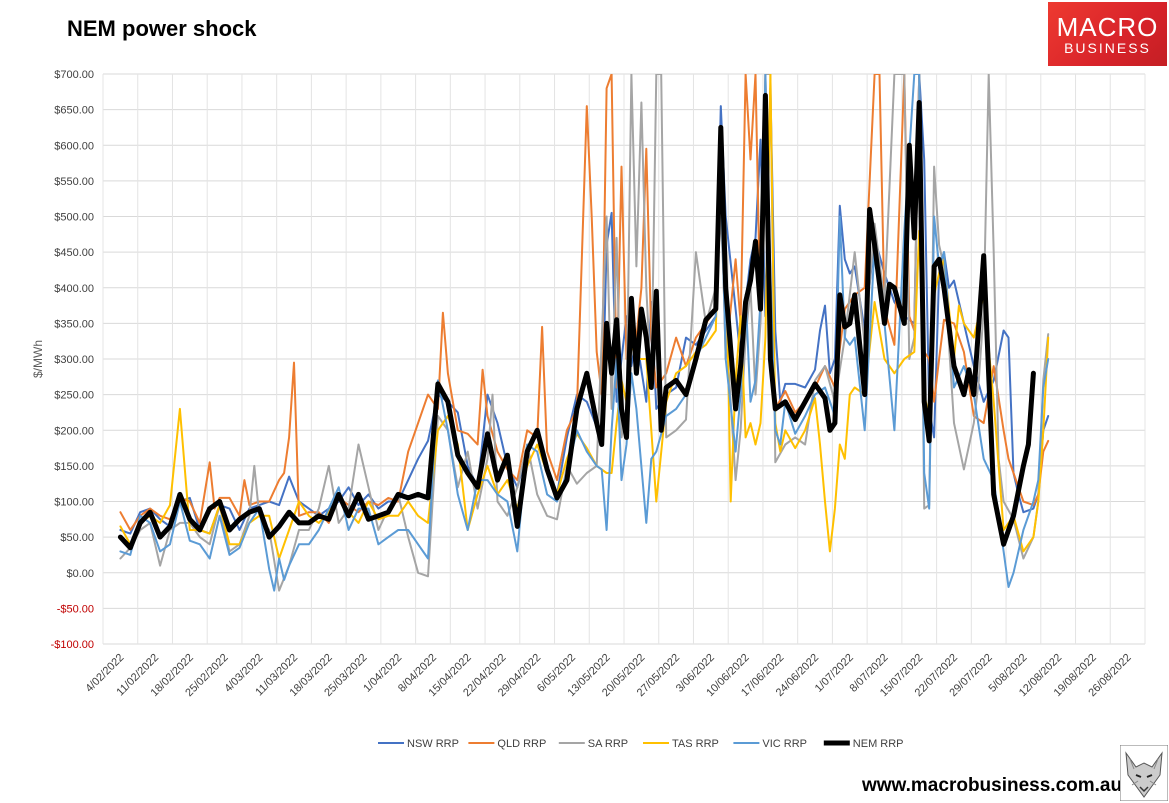 This screenshot has height=803, width=1169. I want to click on macro-business-logo: MACRO BUSINESS, so click(1107, 34).